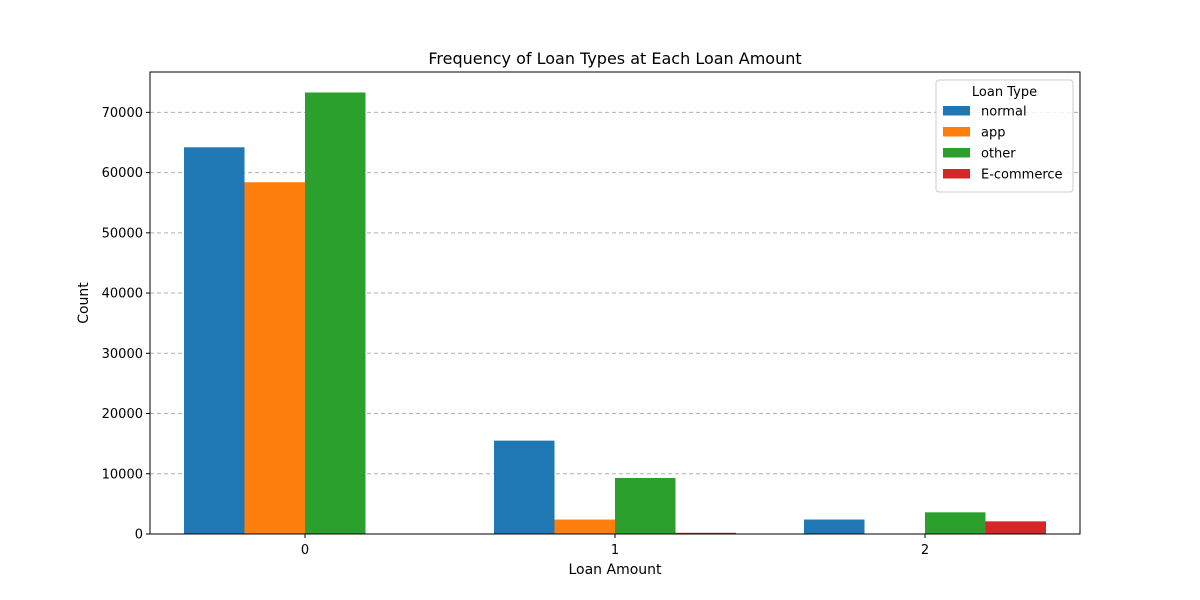 The image size is (1200, 600). Describe the element at coordinates (925, 550) in the screenshot. I see `x-tick-label: 2` at that location.